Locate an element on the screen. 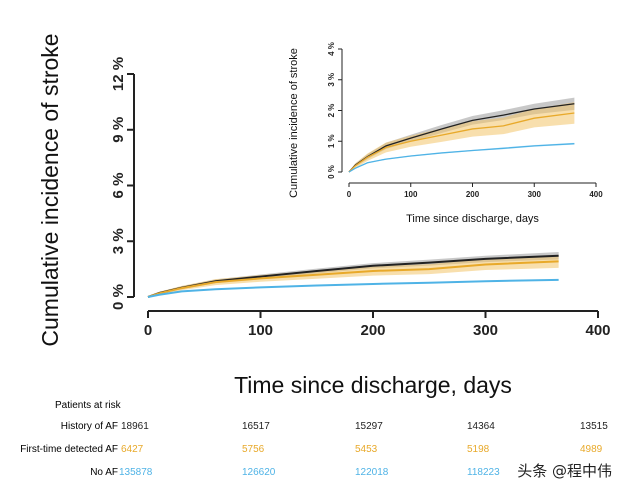  risk-count: 6427 is located at coordinates (132, 449).